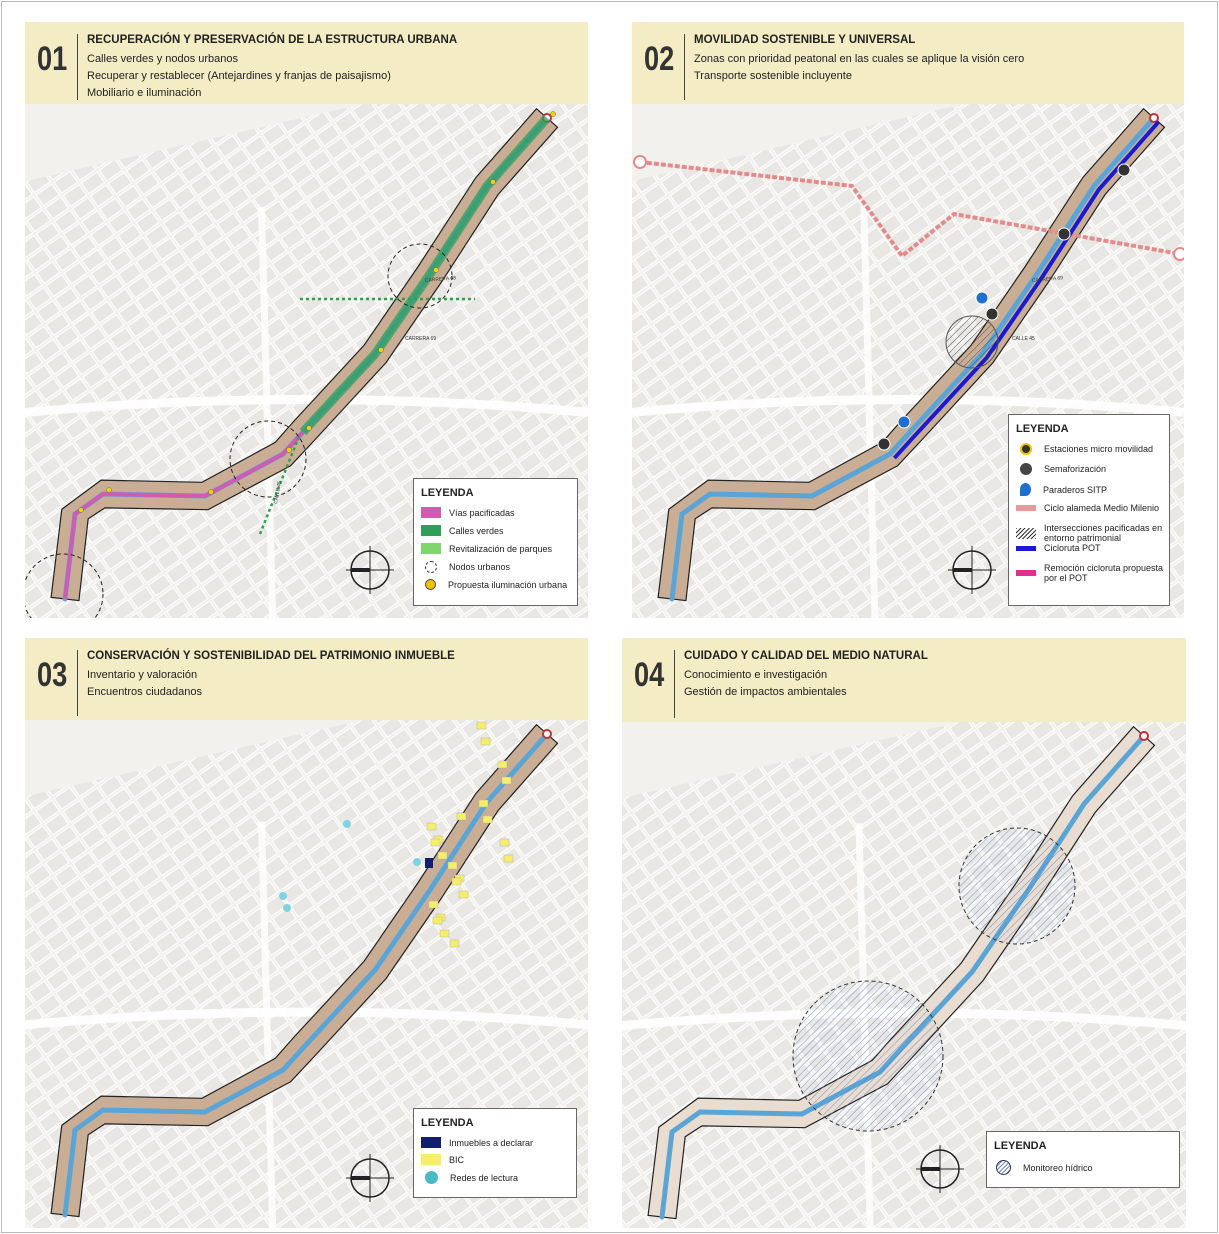 The image size is (1219, 1234). Describe the element at coordinates (1090, 573) in the screenshot. I see `legend-row: Remoción cicloruta propuesta por el POT` at that location.